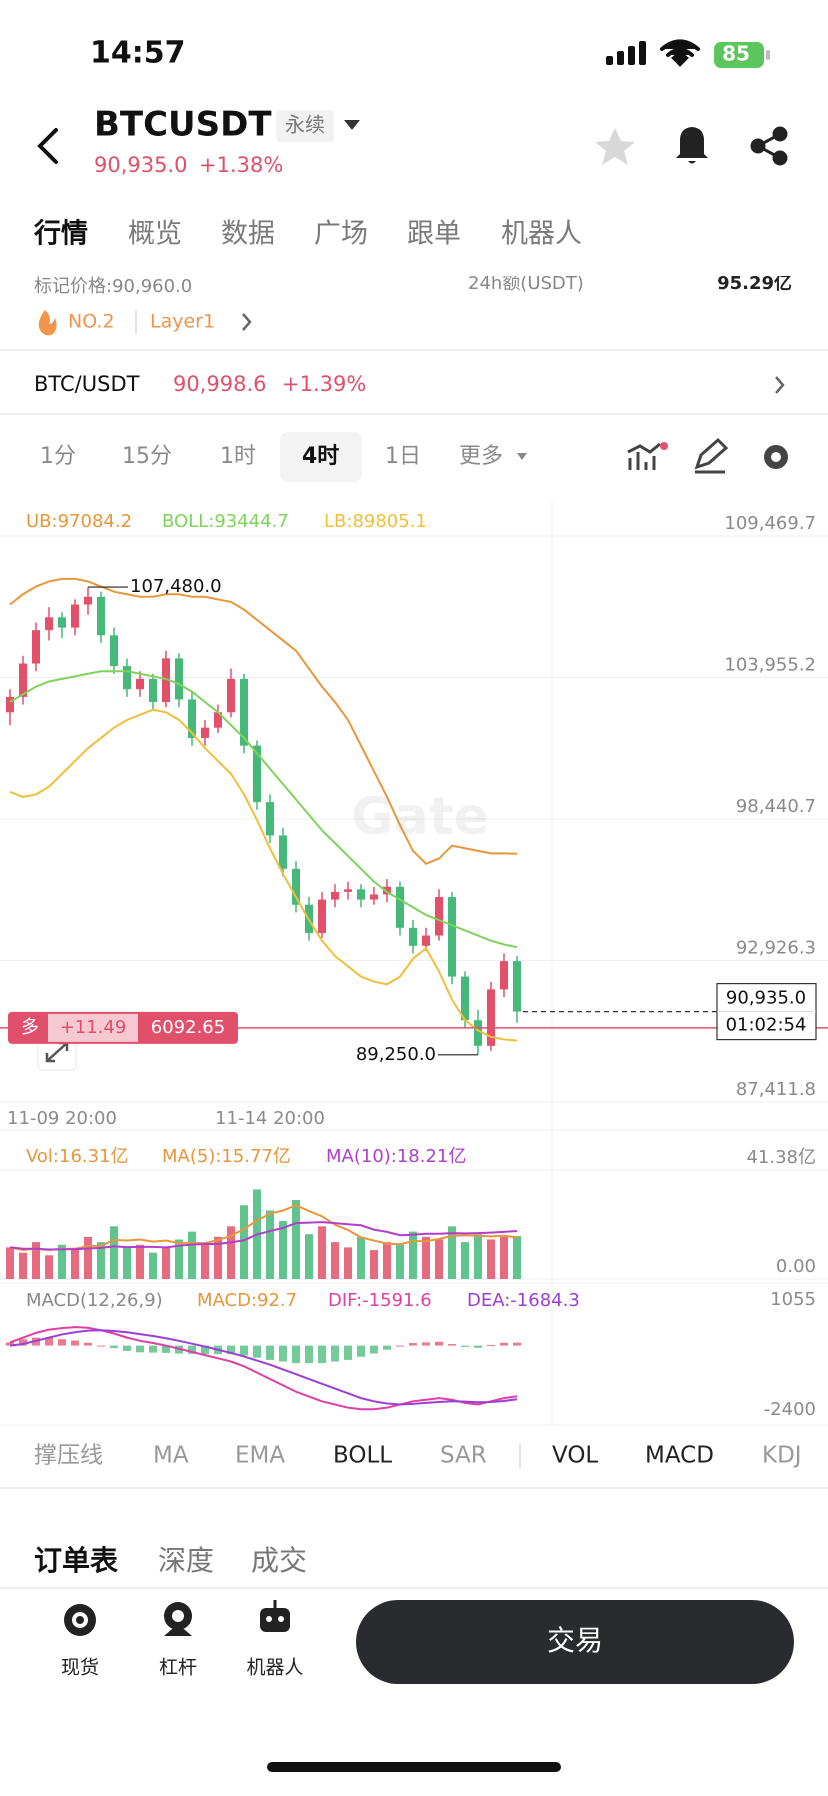 Image resolution: width=828 pixels, height=1796 pixels. I want to click on tab: 广场, so click(341, 234).